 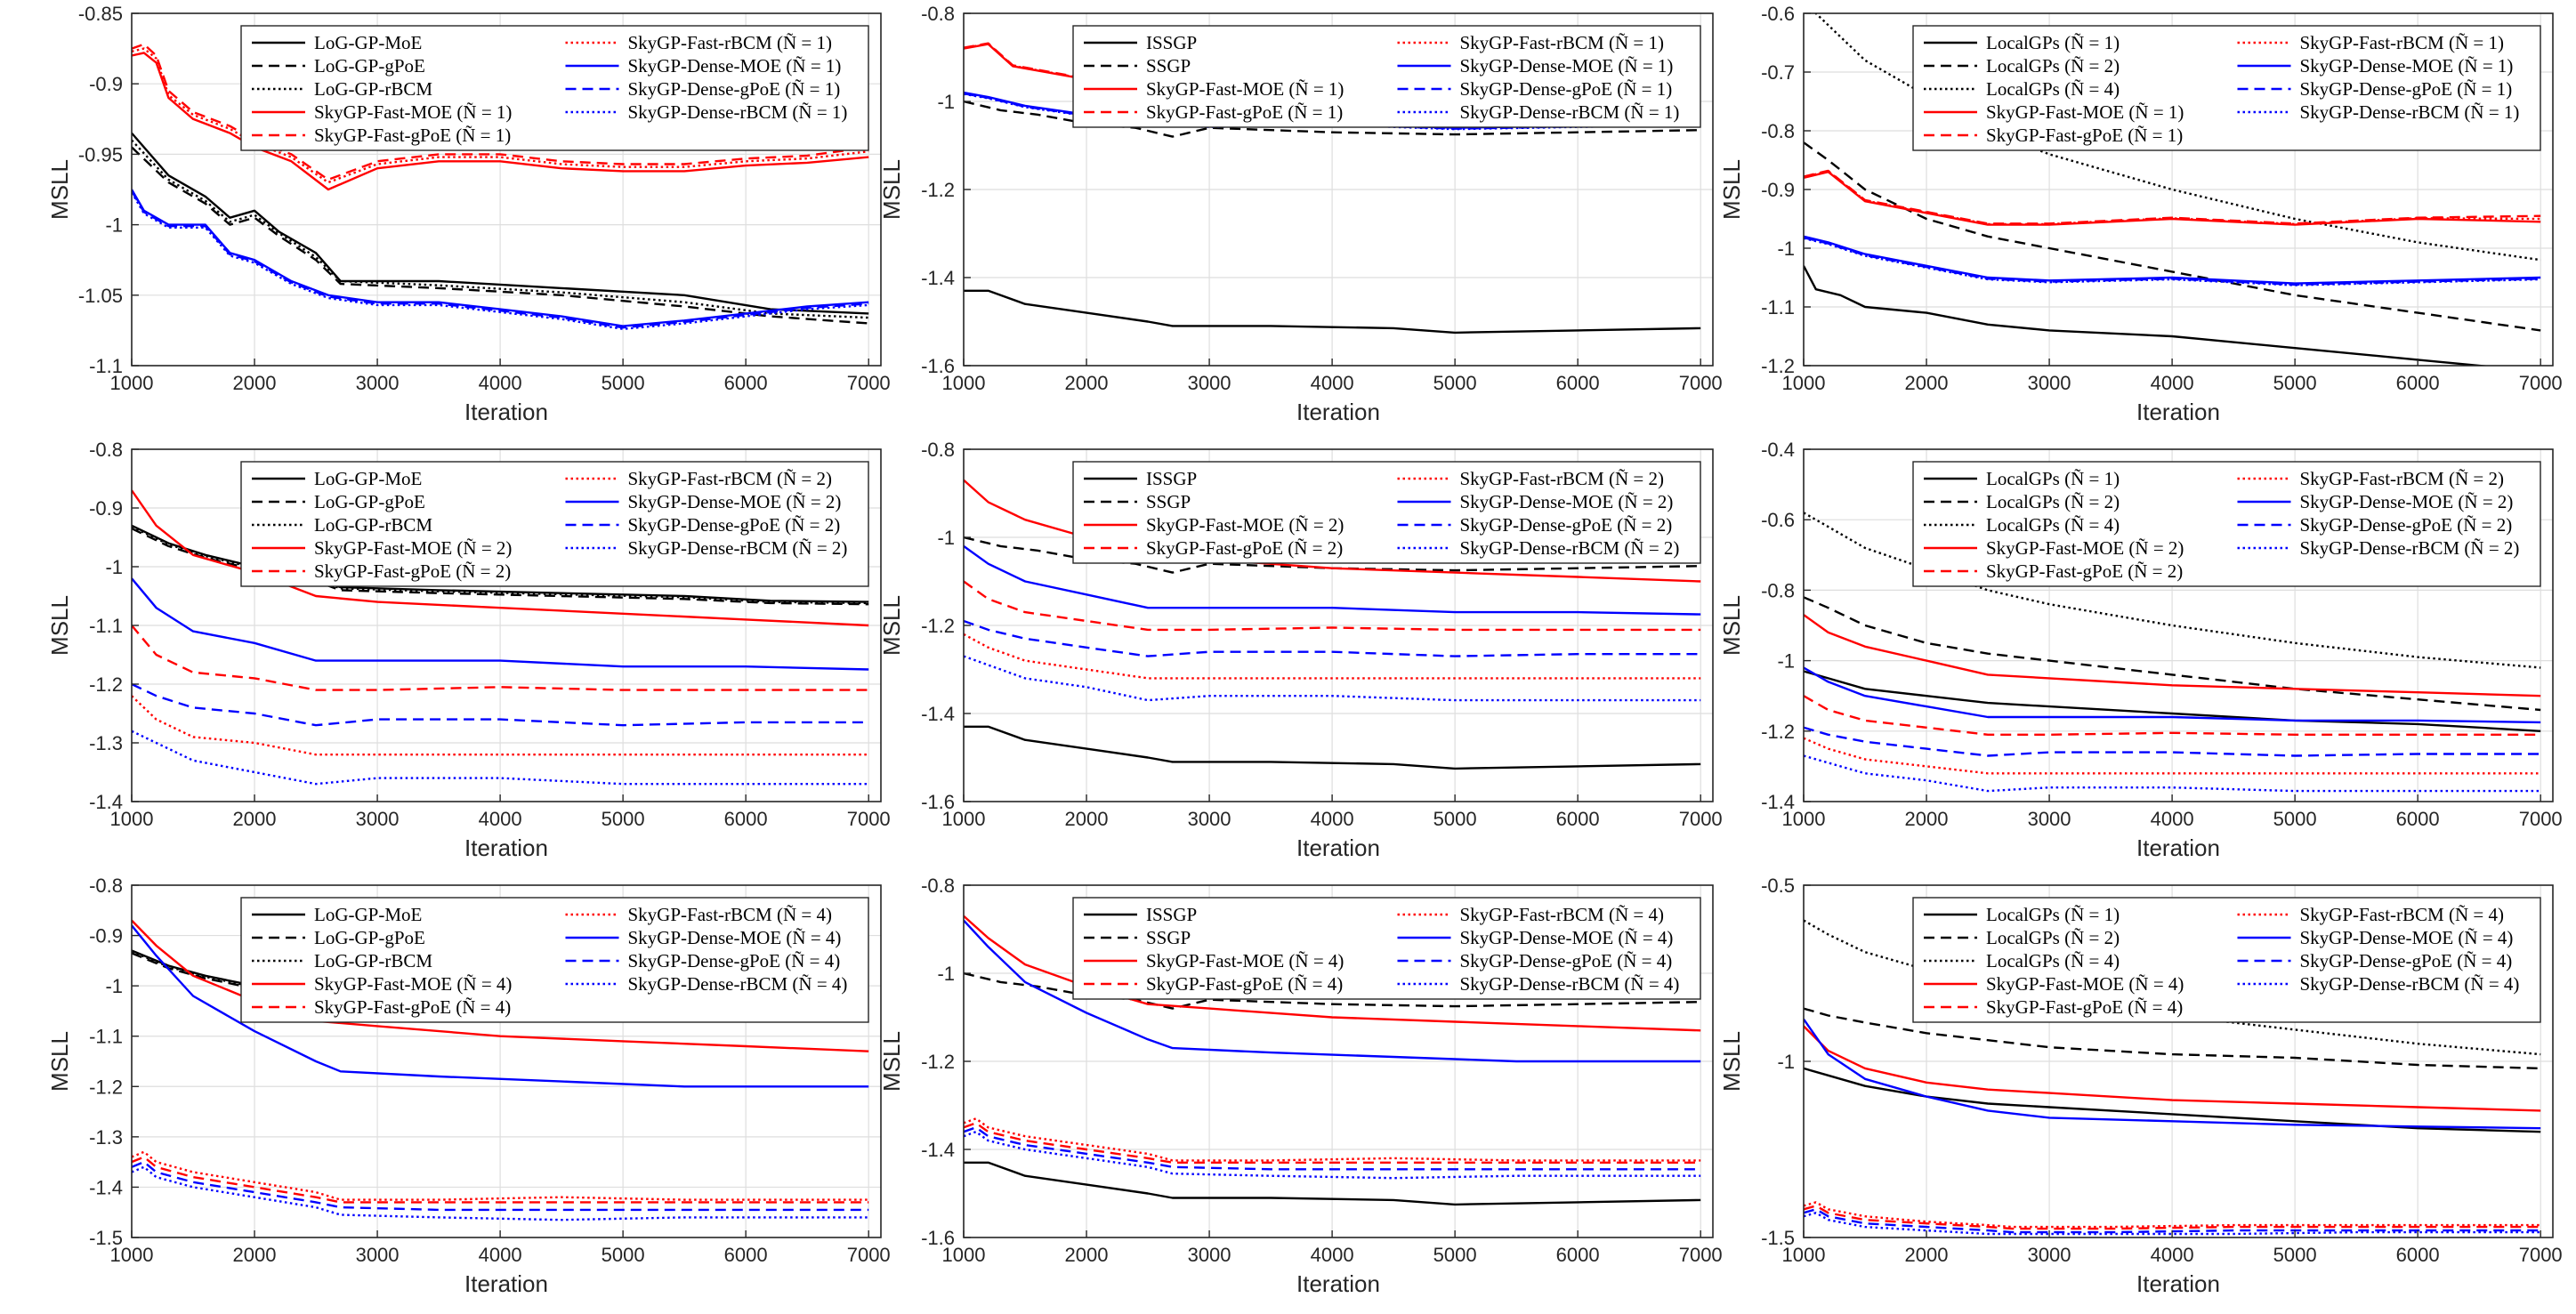 I want to click on y-tick-label: -1.1, so click(x=106, y=1037).